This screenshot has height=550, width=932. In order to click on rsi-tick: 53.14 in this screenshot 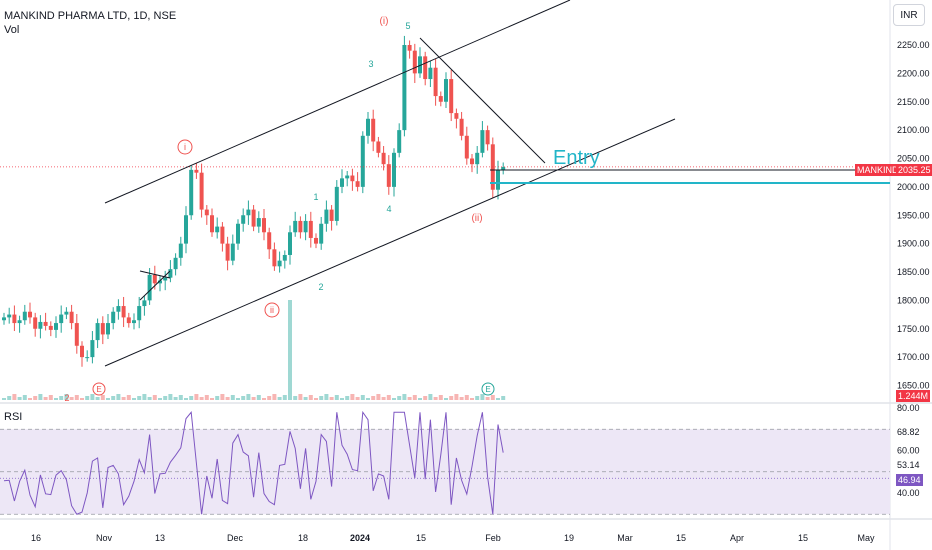, I will do `click(908, 465)`.